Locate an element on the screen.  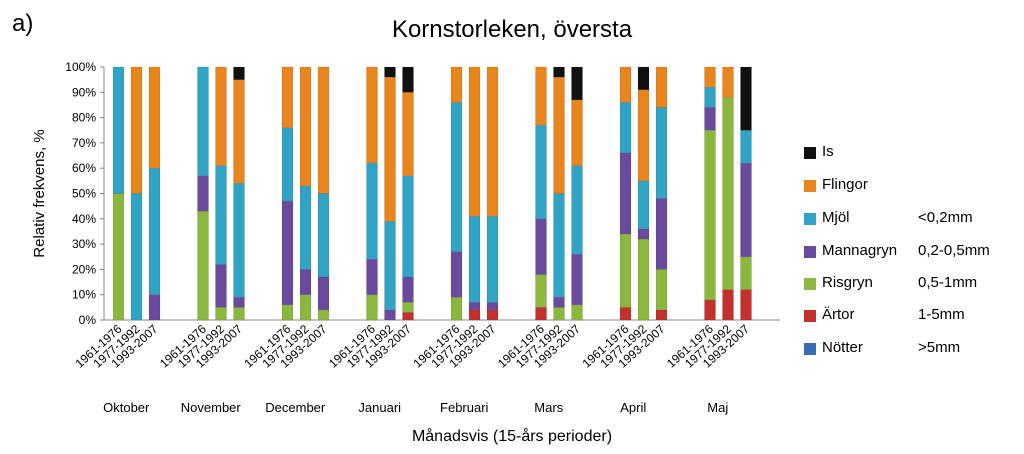
legend-size-label: >5mm is located at coordinates (939, 347).